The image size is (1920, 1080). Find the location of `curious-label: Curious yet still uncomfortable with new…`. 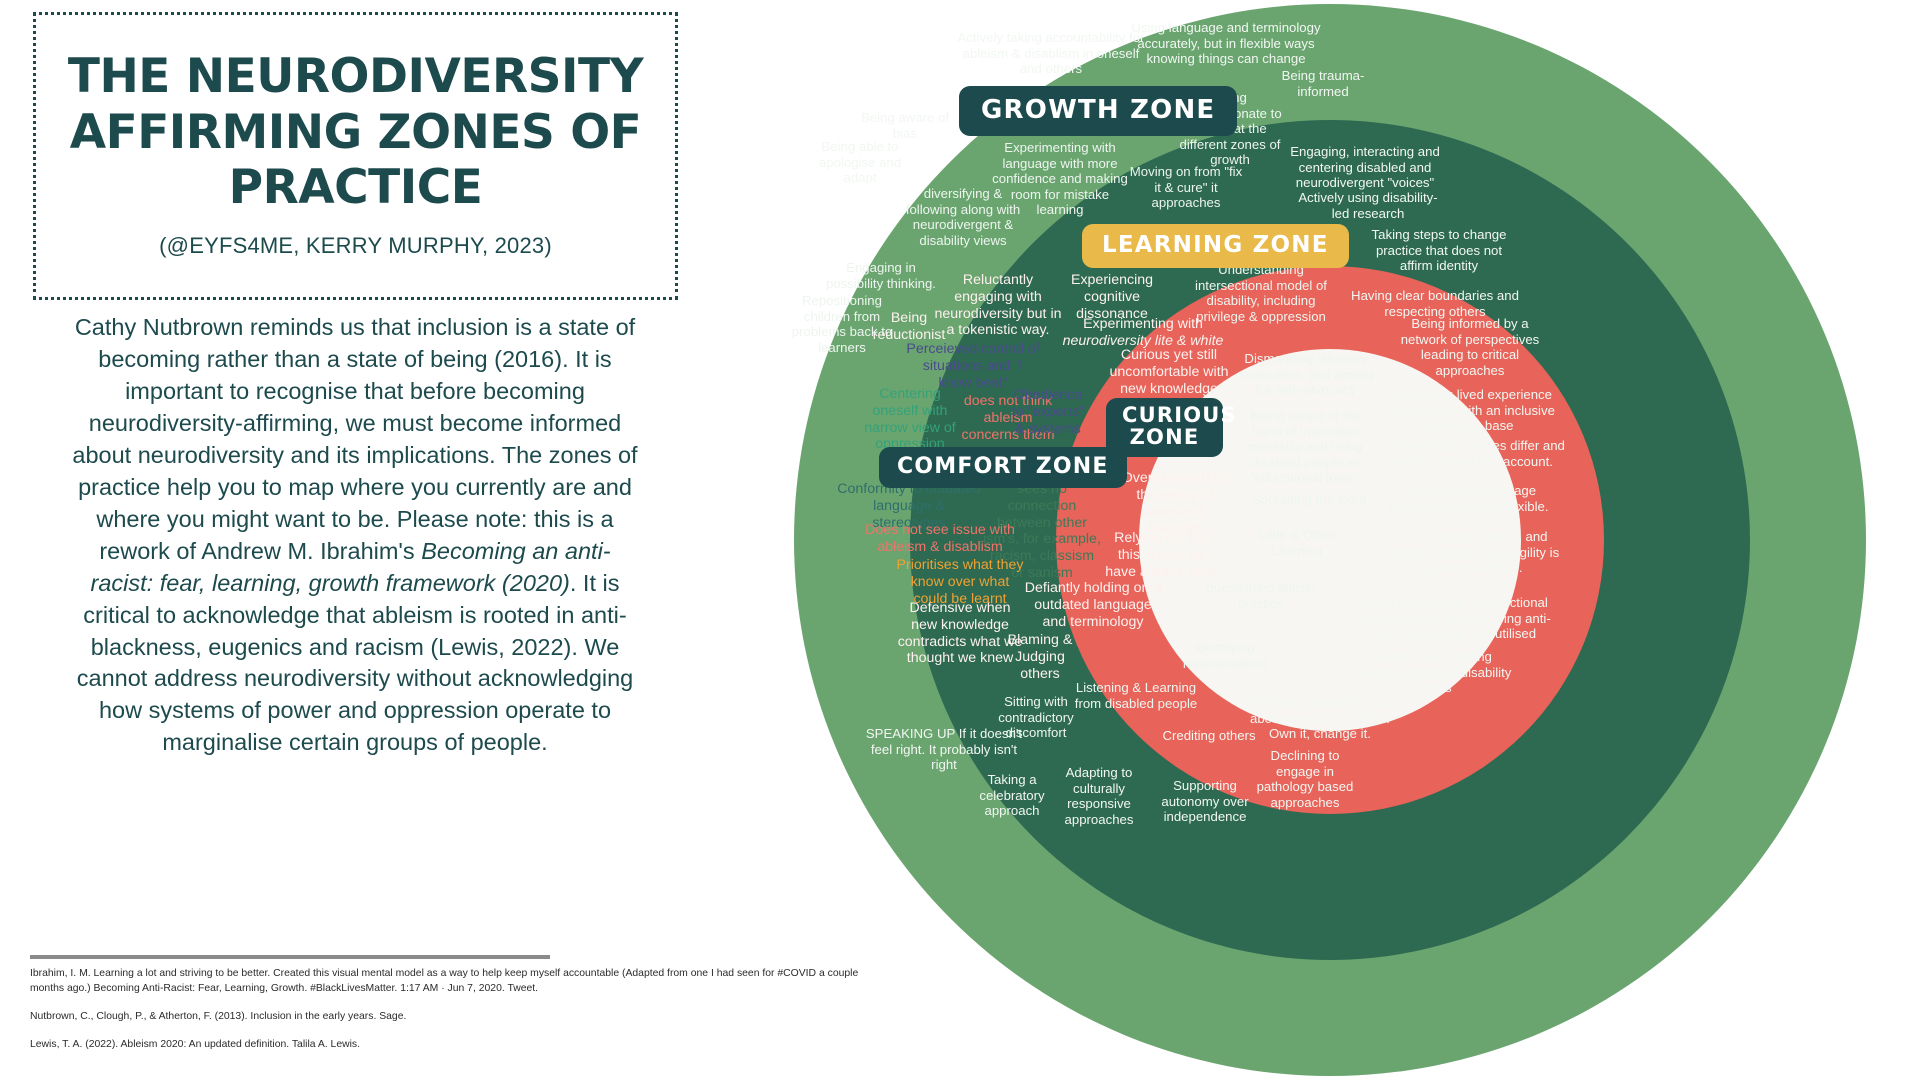

curious-label: Curious yet still uncomfortable with new… is located at coordinates (1169, 372).